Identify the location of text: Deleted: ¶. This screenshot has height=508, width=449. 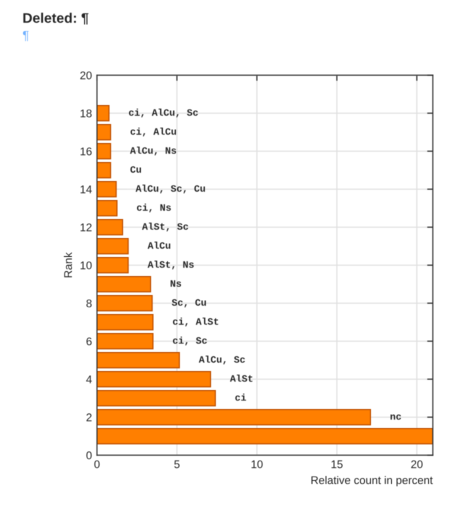
(55, 18).